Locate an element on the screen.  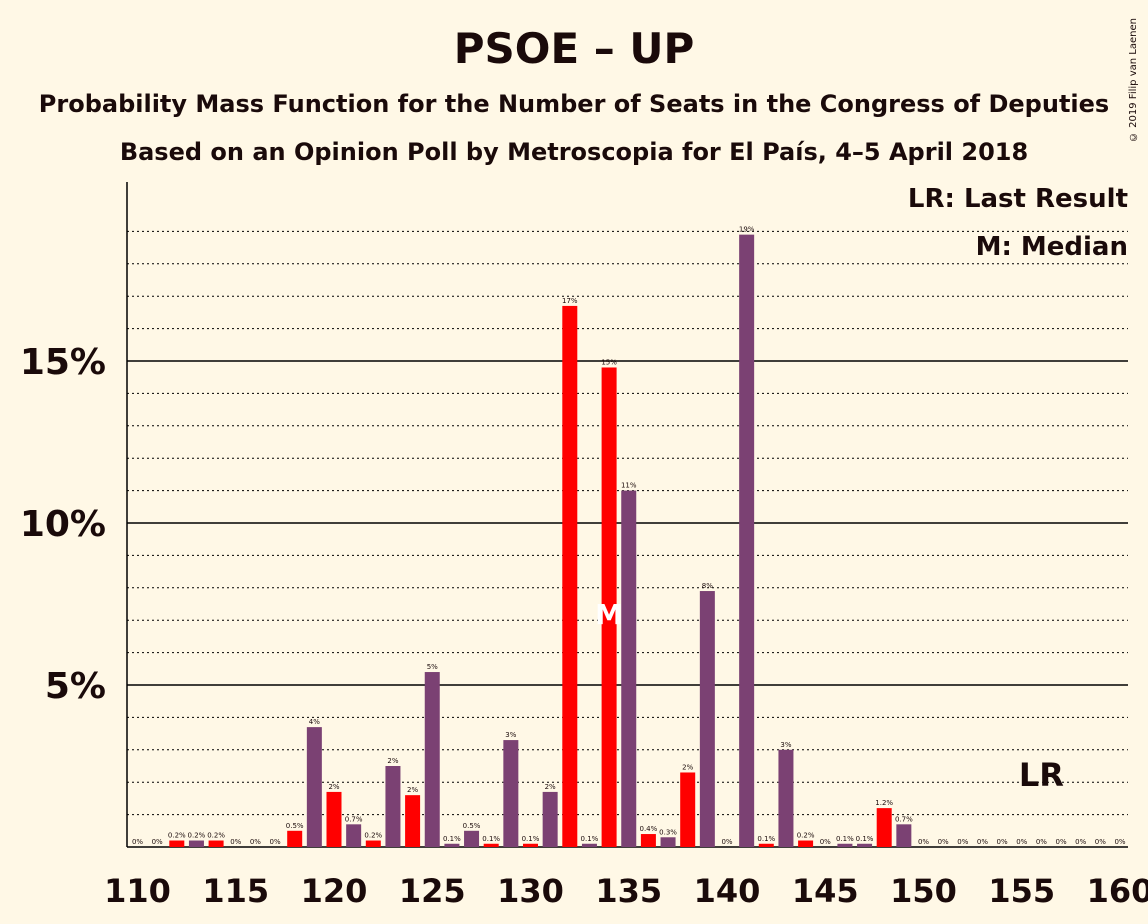
data-label-seat-126: 0.1% is located at coordinates (452, 839).